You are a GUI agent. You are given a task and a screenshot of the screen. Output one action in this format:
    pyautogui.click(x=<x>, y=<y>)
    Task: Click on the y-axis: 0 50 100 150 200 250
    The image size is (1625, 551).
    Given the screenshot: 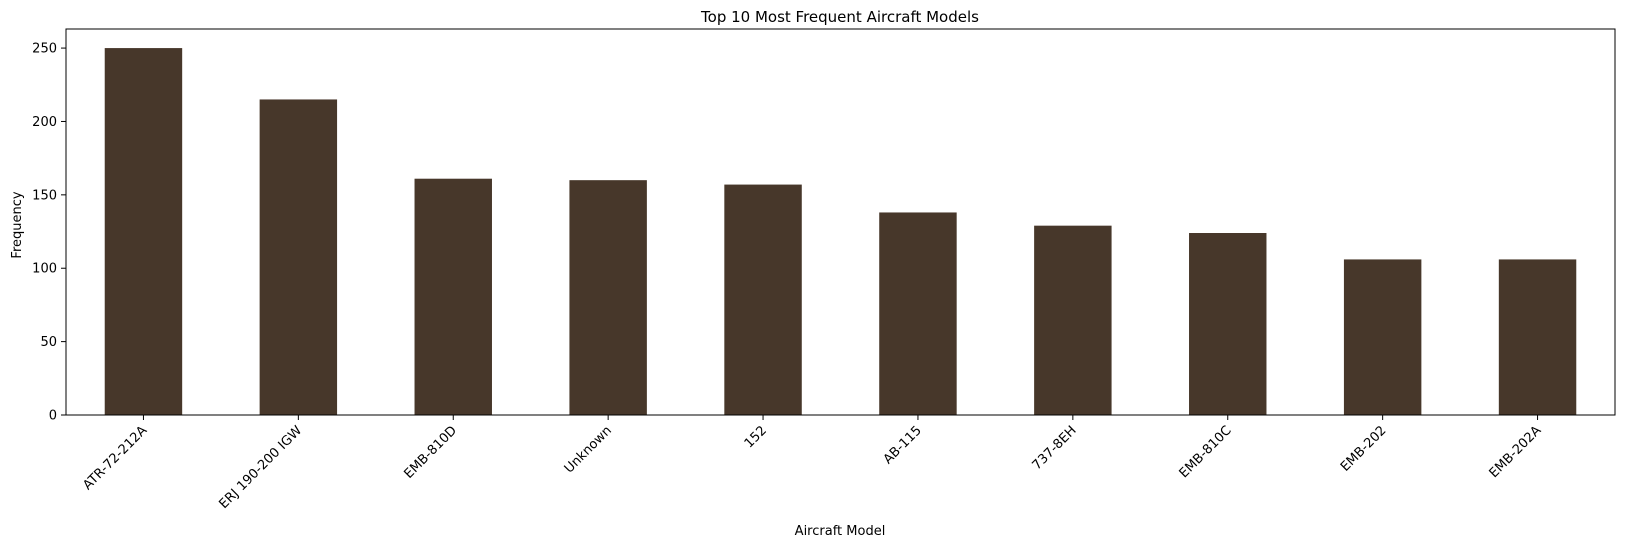 What is the action you would take?
    pyautogui.click(x=49, y=233)
    